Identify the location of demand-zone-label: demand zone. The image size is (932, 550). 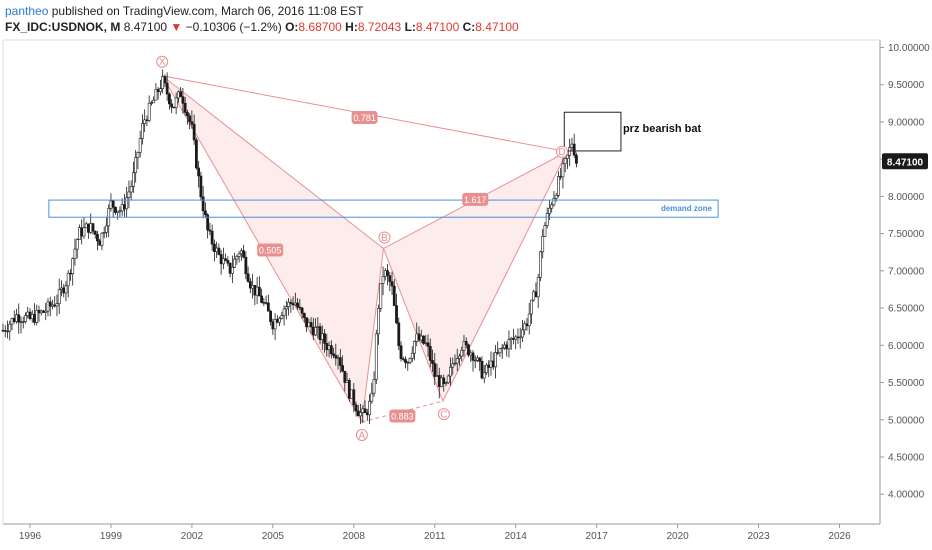
(687, 208).